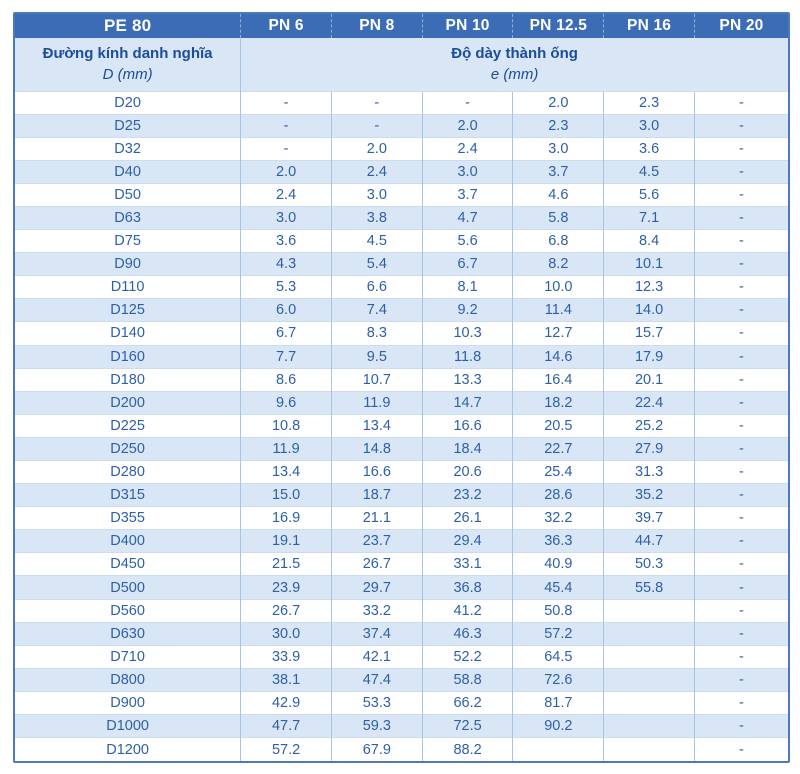  I want to click on table-row: D200 9.6 11.9 14.7 18.2 22.4-, so click(401, 402).